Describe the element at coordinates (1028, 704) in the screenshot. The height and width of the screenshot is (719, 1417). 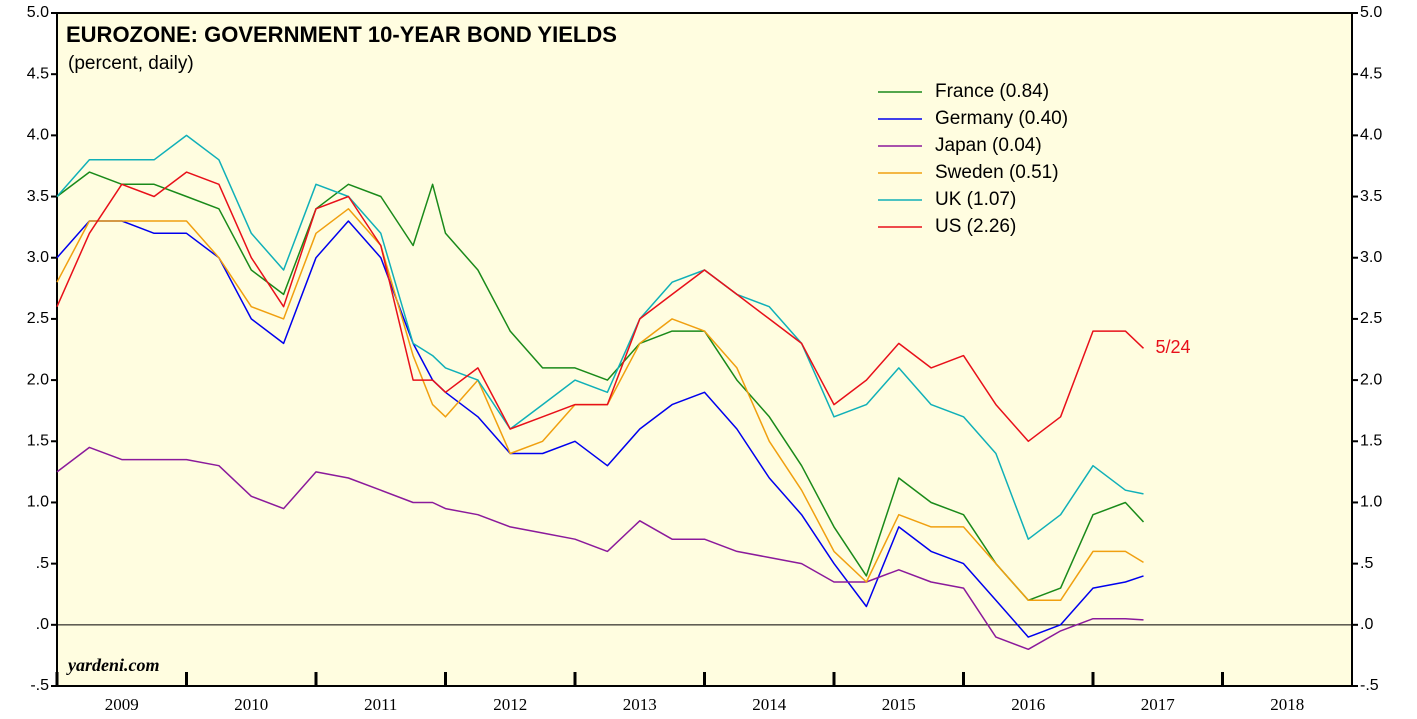
I see `x-tick-label: 2016` at that location.